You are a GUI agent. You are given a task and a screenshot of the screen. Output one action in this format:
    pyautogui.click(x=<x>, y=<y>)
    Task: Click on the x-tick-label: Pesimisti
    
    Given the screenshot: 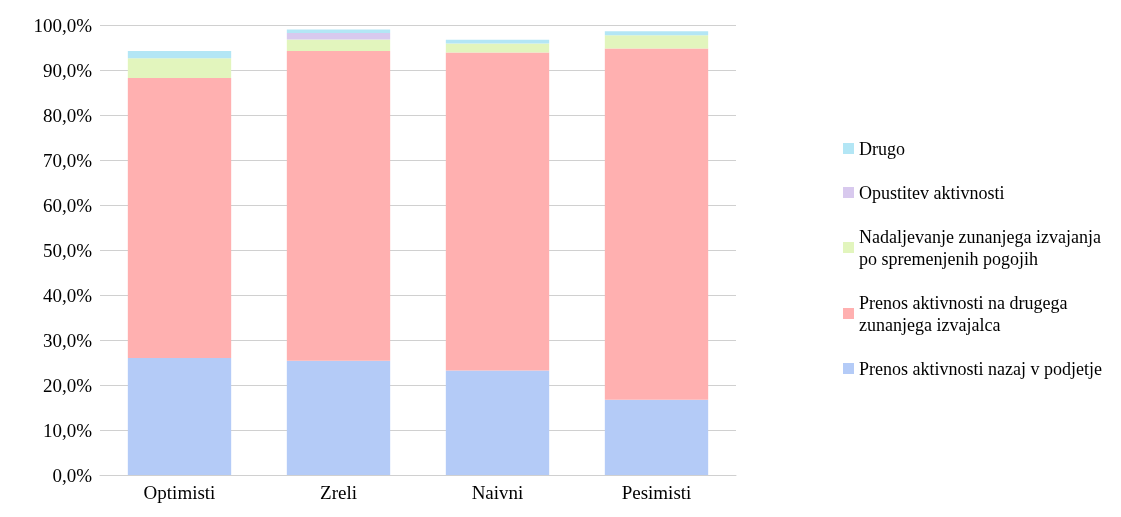 What is the action you would take?
    pyautogui.click(x=656, y=492)
    